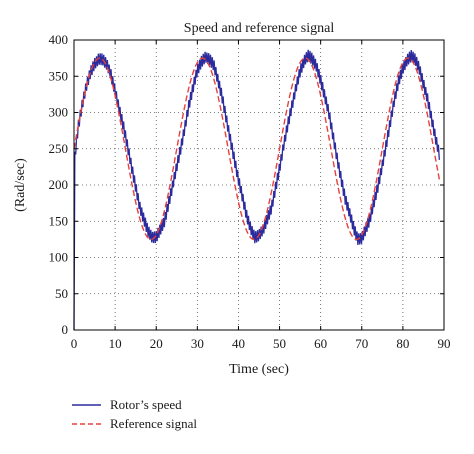 The image size is (474, 454). What do you see at coordinates (61, 293) in the screenshot?
I see `y-tick-label: 50` at bounding box center [61, 293].